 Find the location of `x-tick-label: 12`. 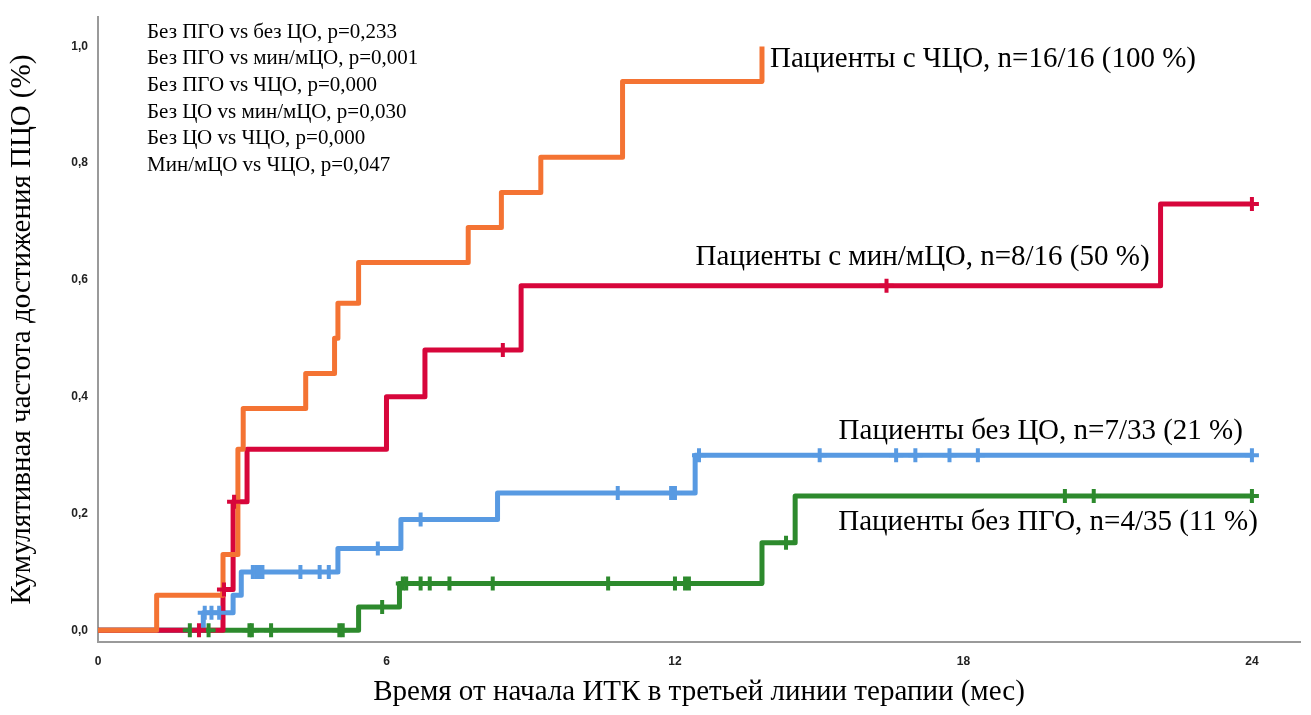

x-tick-label: 12 is located at coordinates (675, 660).